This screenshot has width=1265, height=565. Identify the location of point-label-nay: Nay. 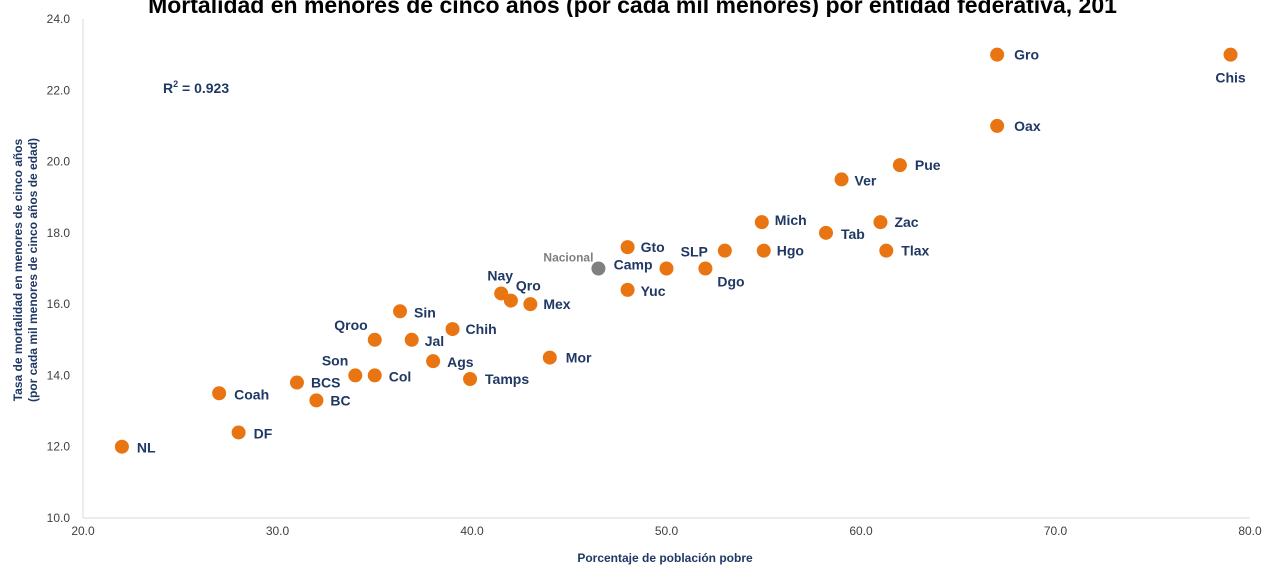
(500, 275).